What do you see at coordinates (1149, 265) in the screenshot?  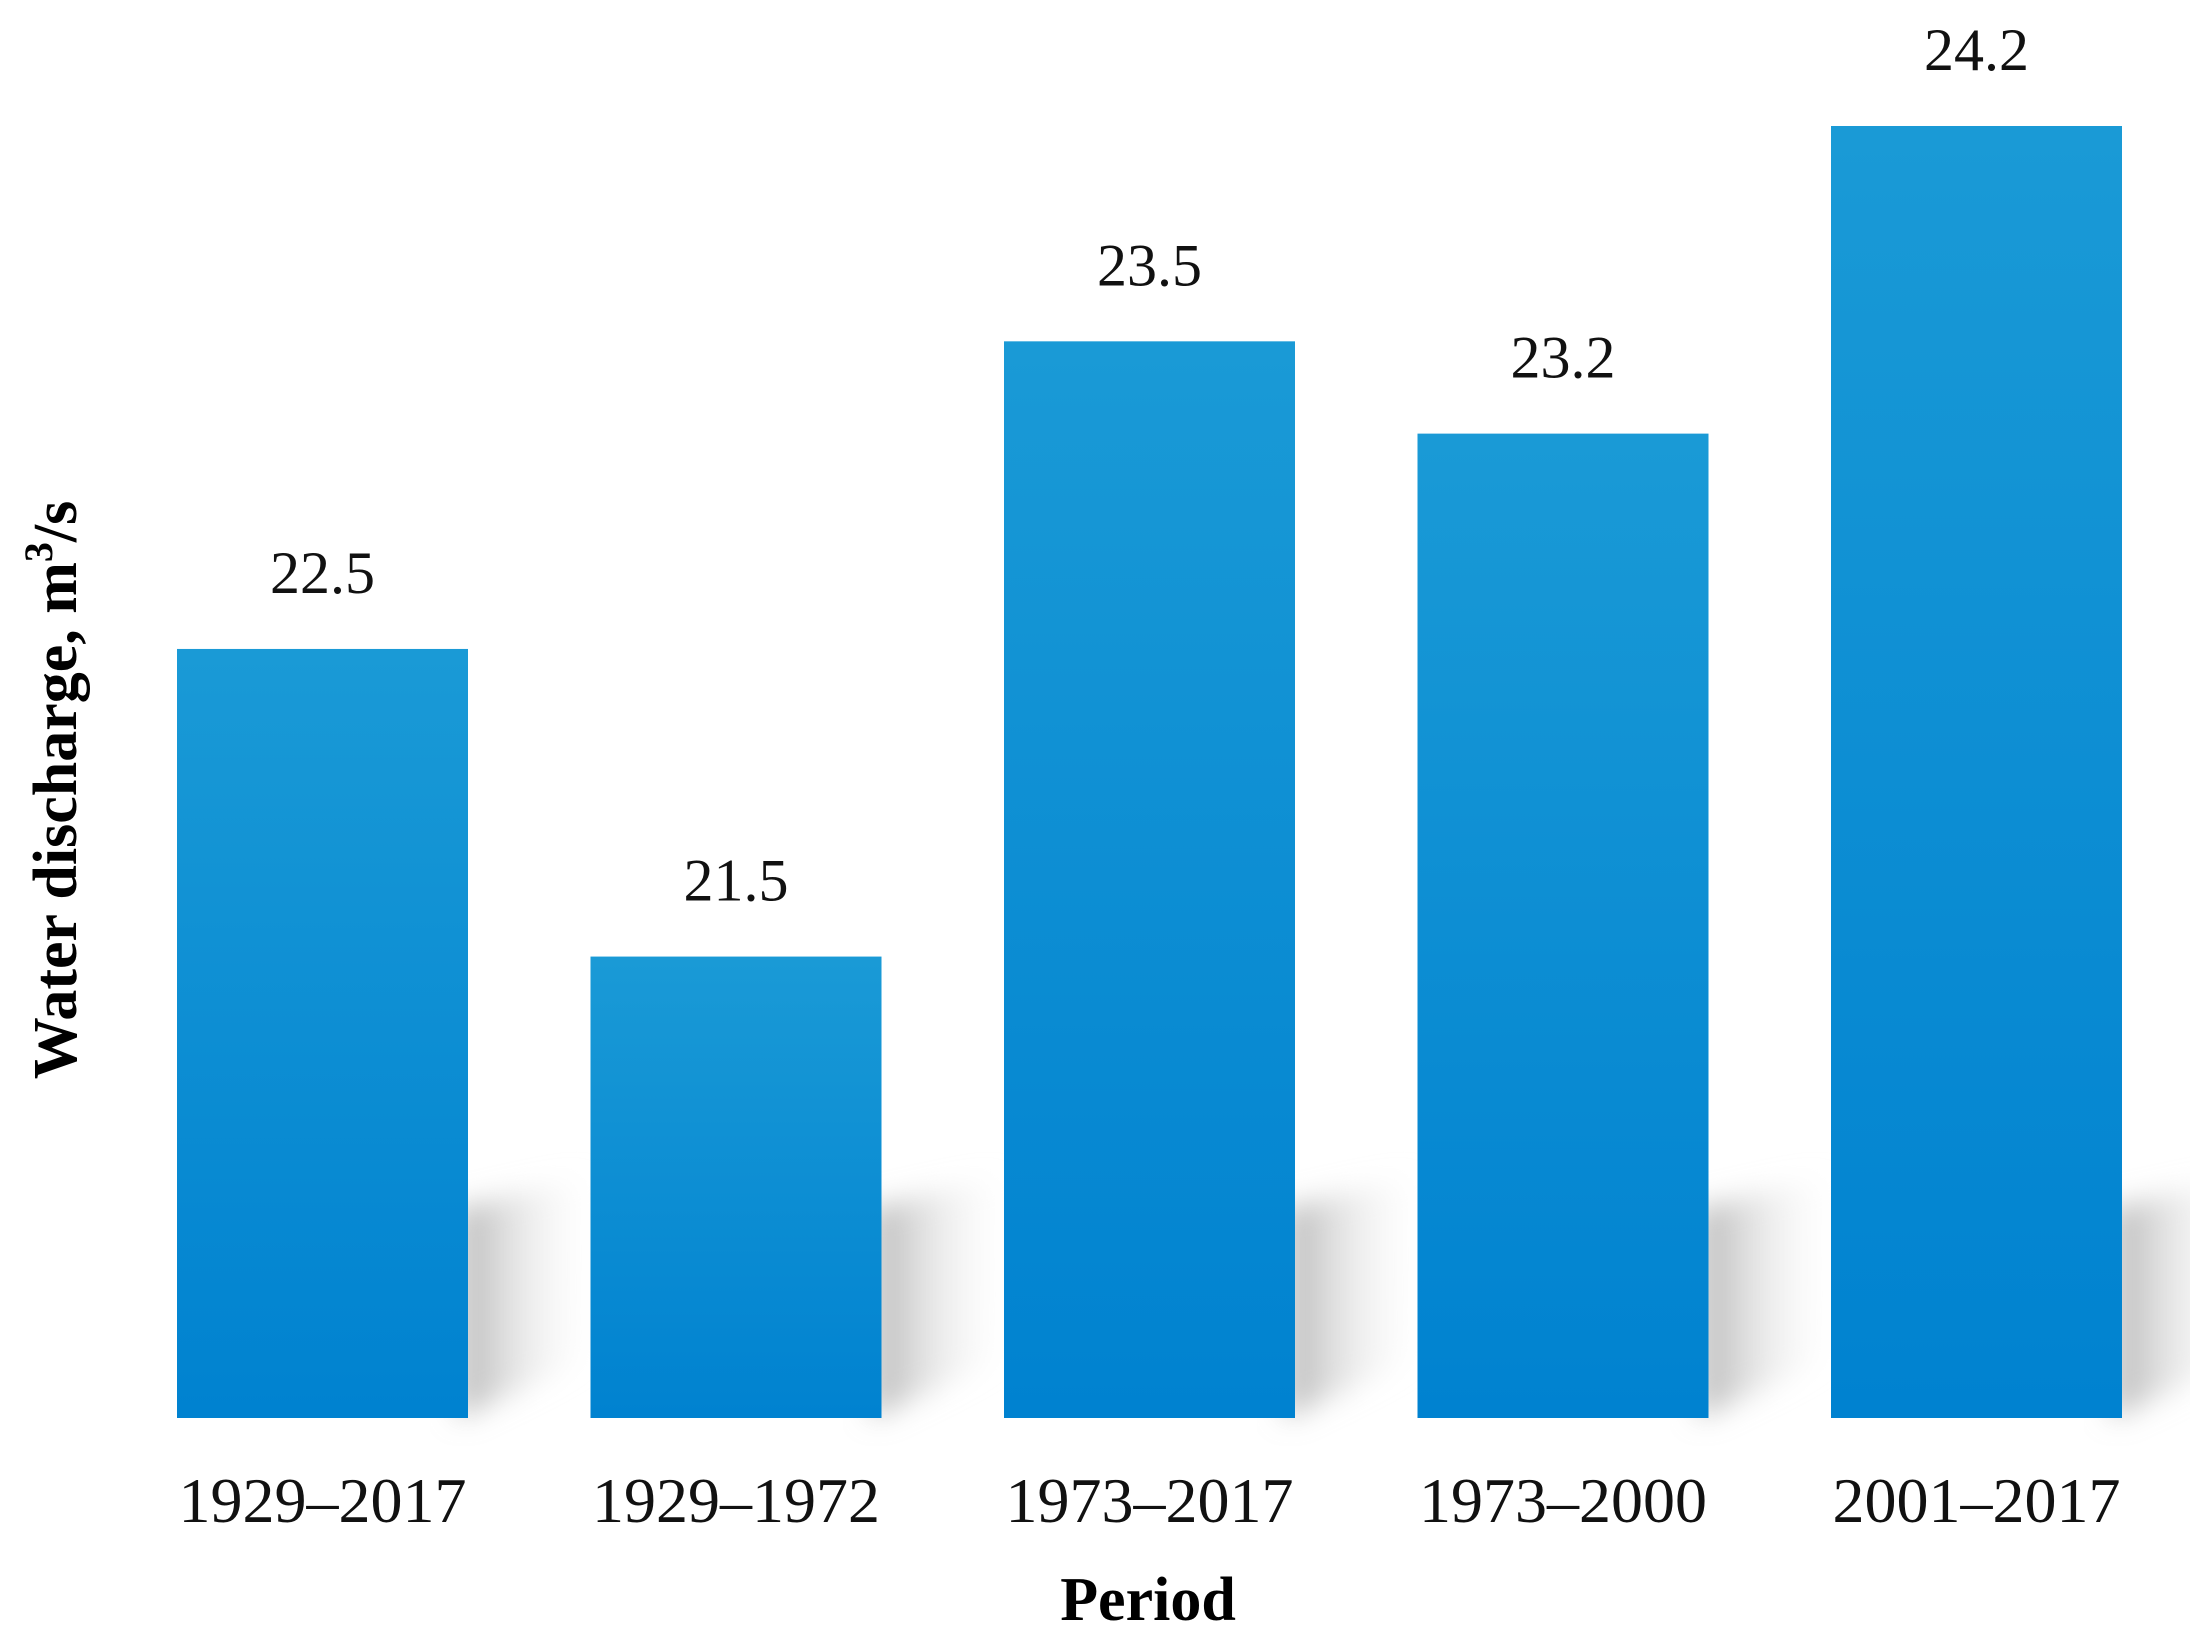 I see `value-label: 23.5` at bounding box center [1149, 265].